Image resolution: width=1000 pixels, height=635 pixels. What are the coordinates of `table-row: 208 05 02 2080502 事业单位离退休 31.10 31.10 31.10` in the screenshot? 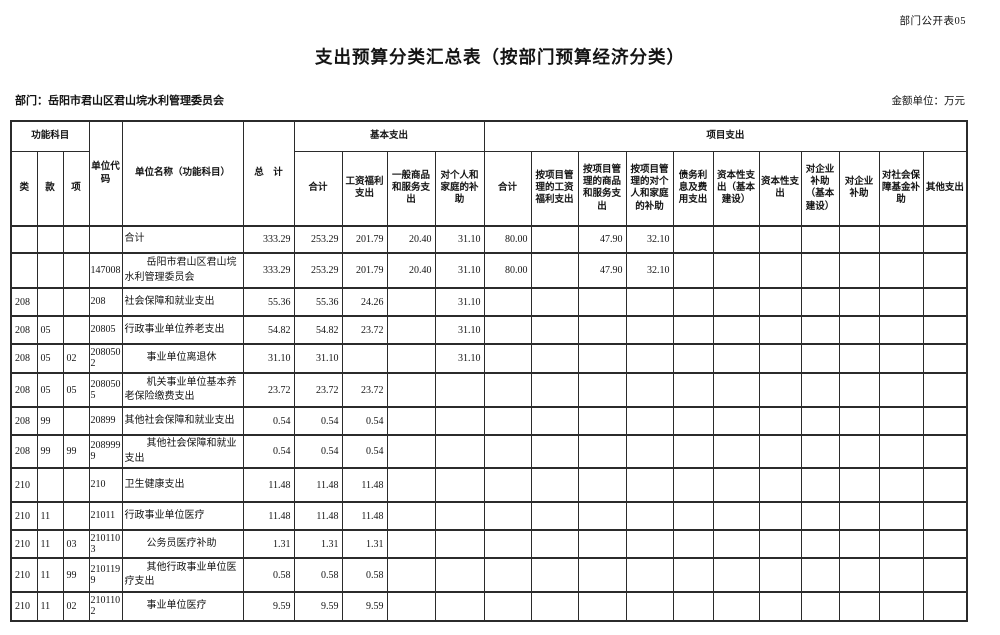 It's located at (489, 358).